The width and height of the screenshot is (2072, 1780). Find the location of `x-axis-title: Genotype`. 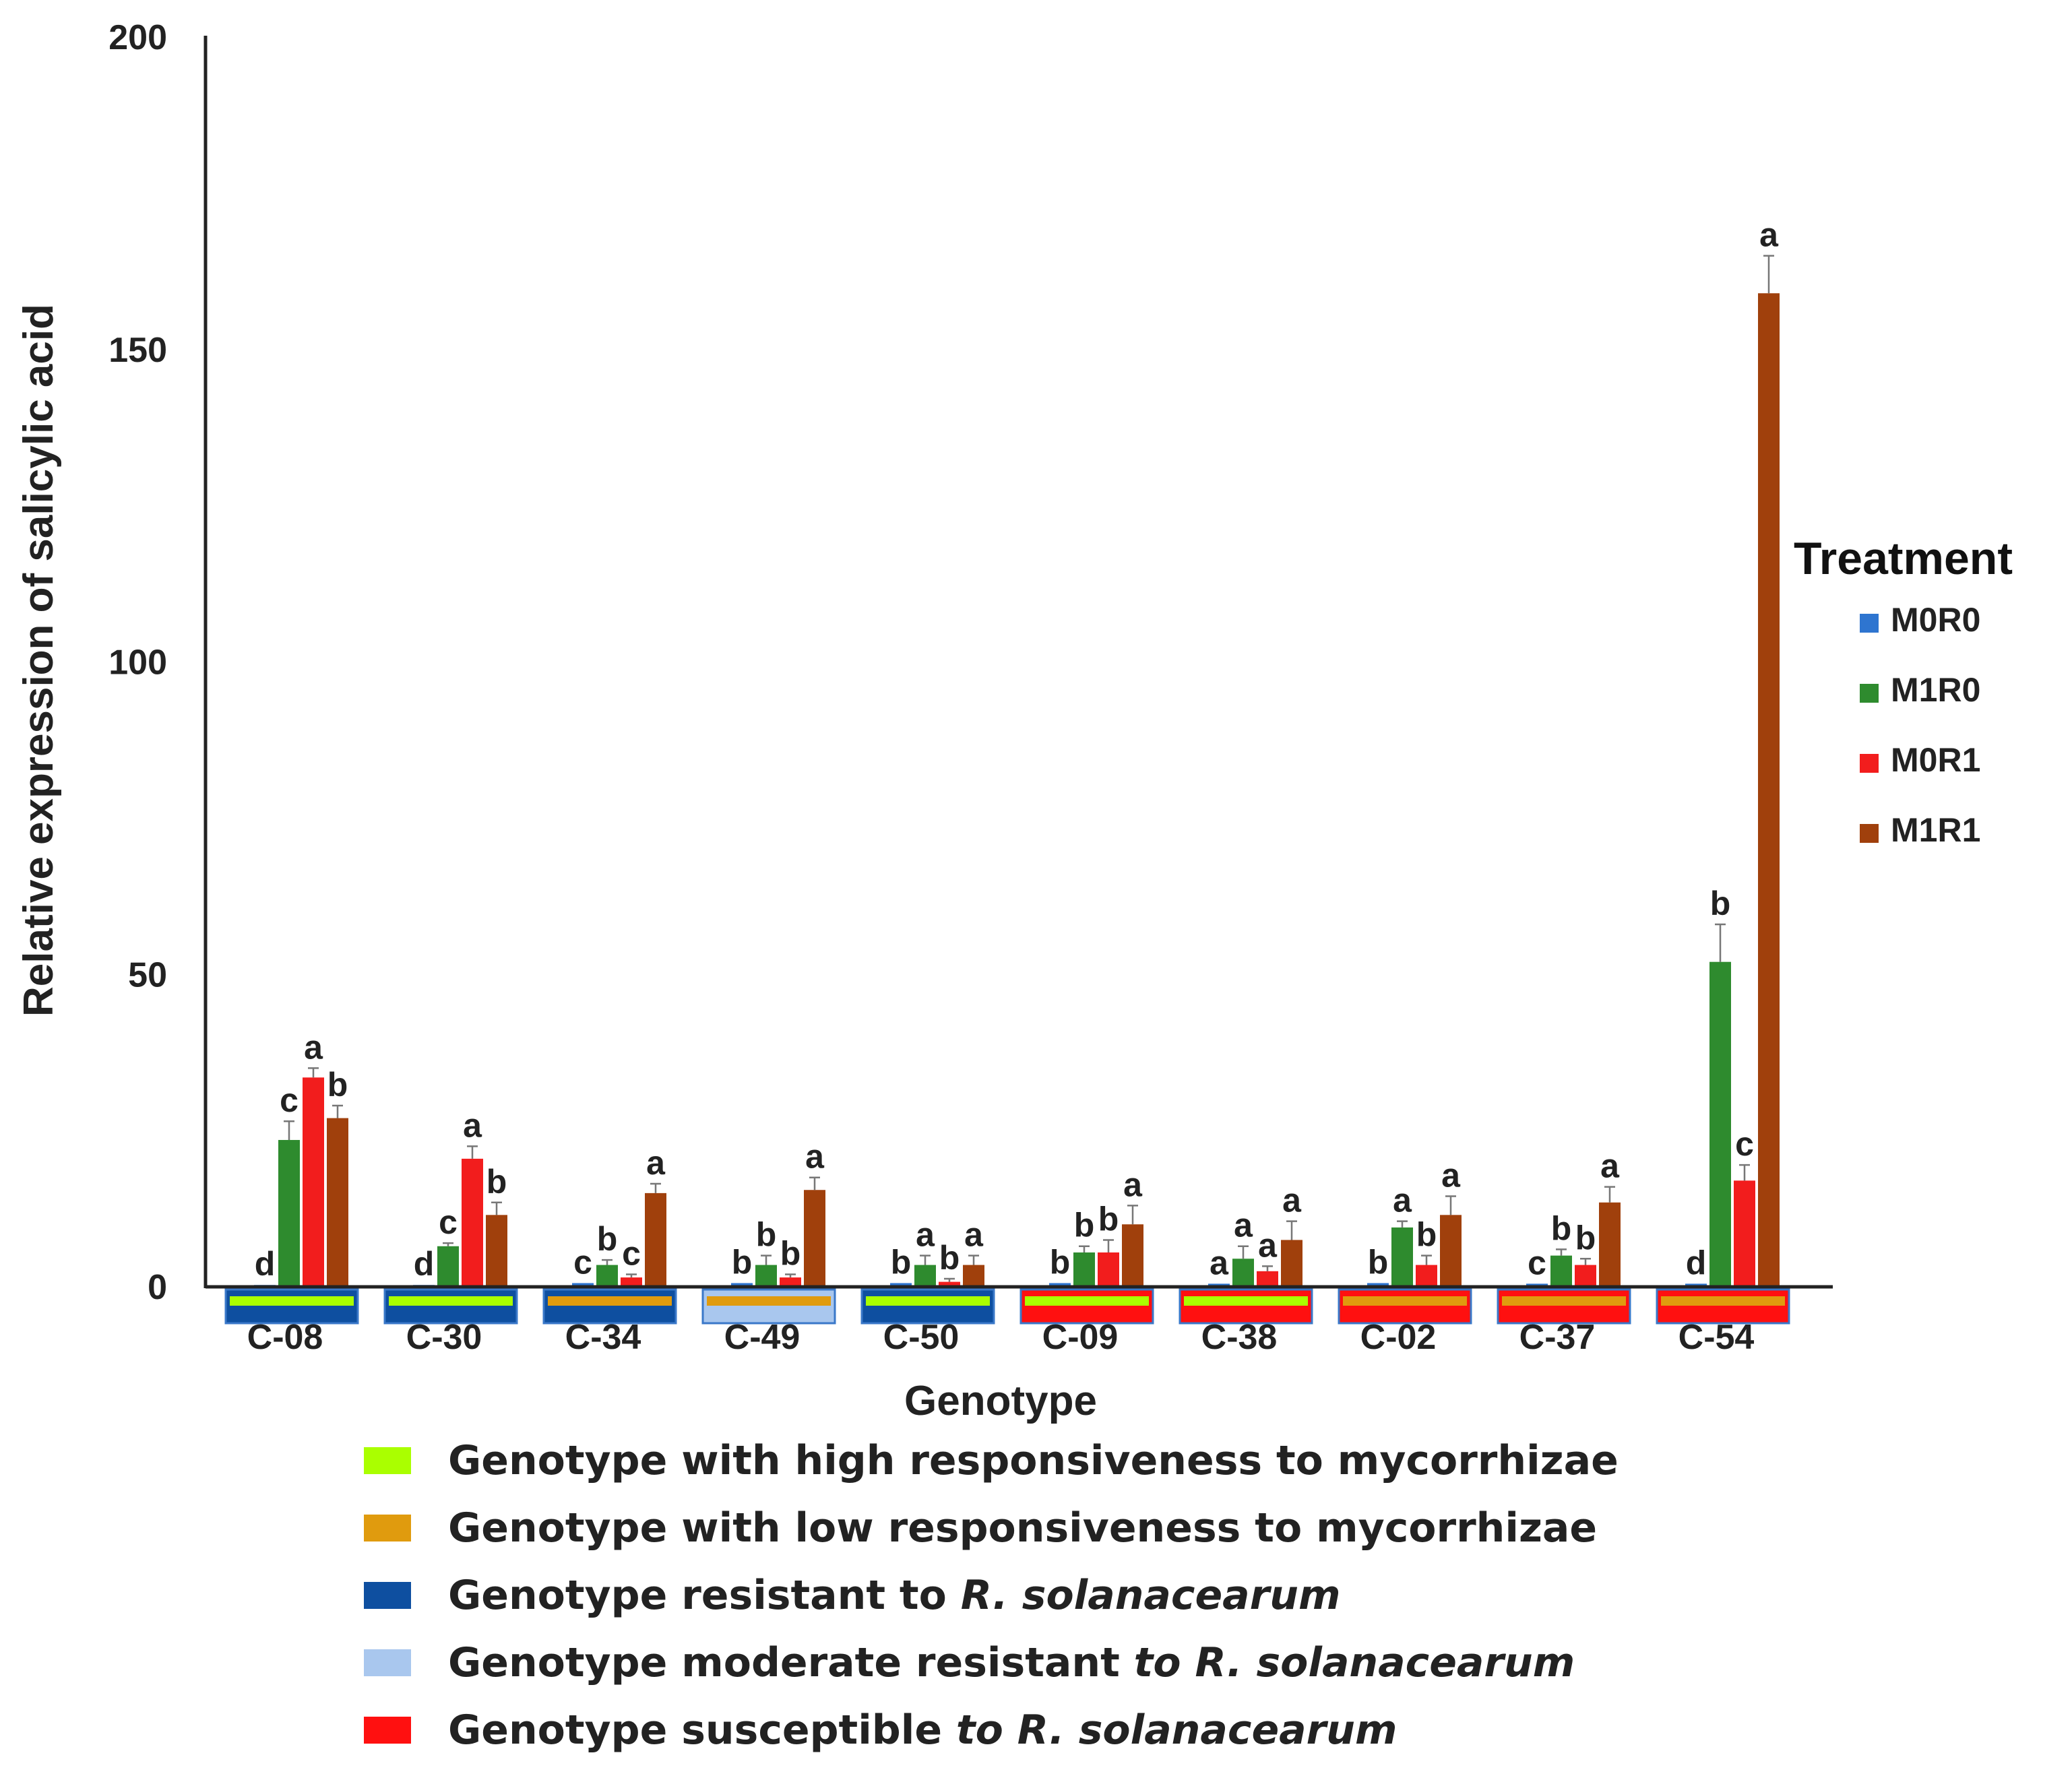

x-axis-title: Genotype is located at coordinates (1000, 1401).